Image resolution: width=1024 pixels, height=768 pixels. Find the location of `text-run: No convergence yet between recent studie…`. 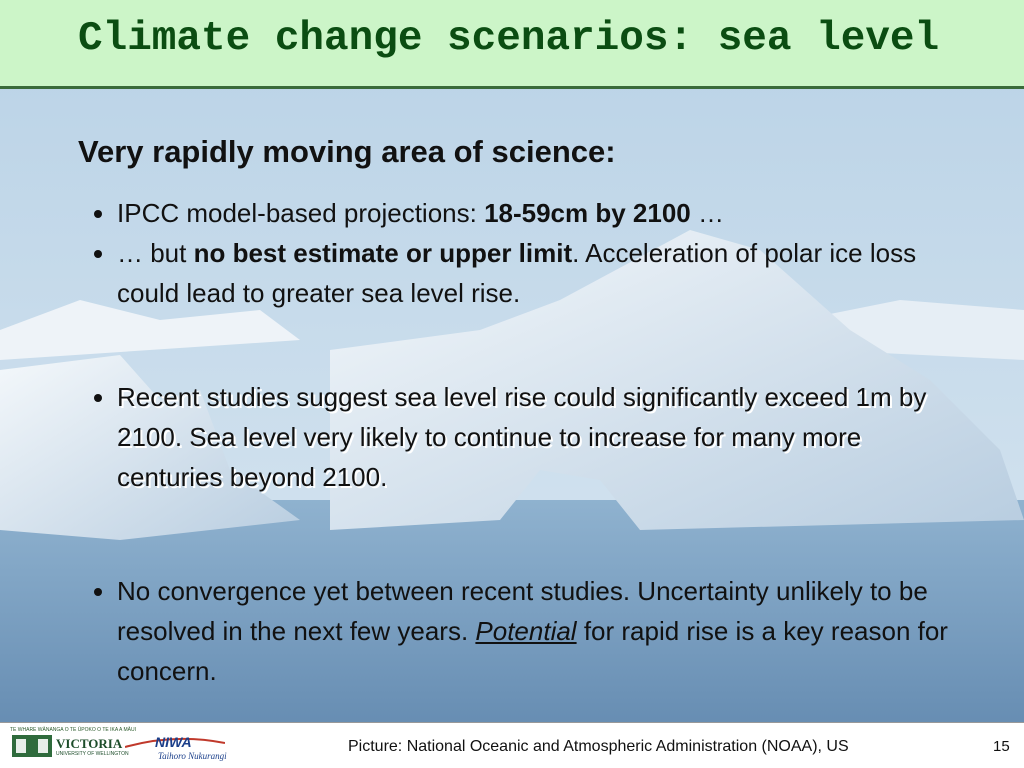

text-run: No convergence yet between recent studie… is located at coordinates (522, 611).